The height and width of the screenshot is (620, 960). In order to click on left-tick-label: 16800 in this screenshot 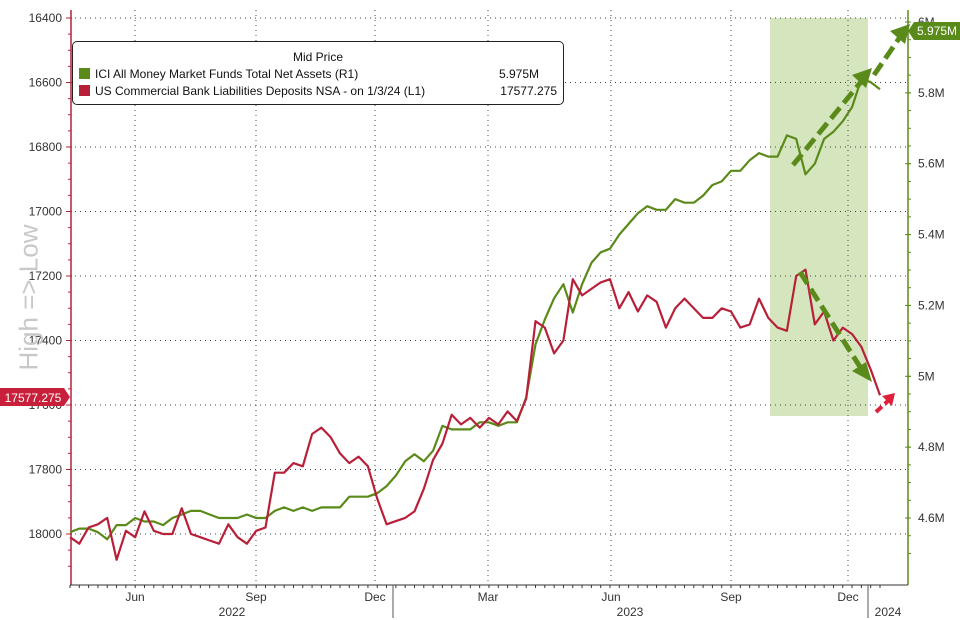, I will do `click(46, 147)`.